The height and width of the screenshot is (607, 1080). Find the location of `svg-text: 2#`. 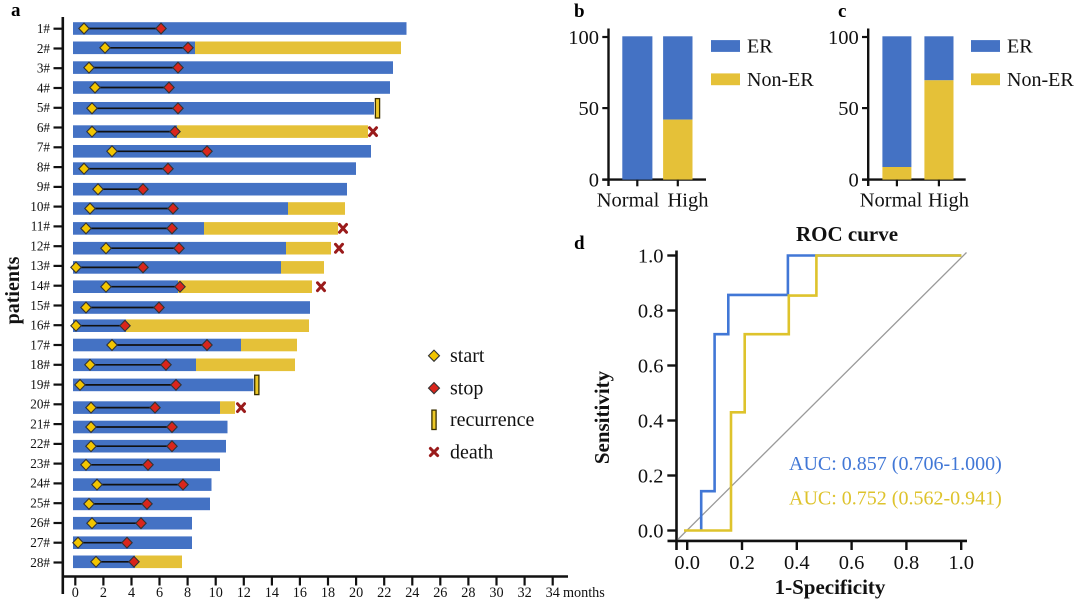

svg-text: 2# is located at coordinates (44, 48).